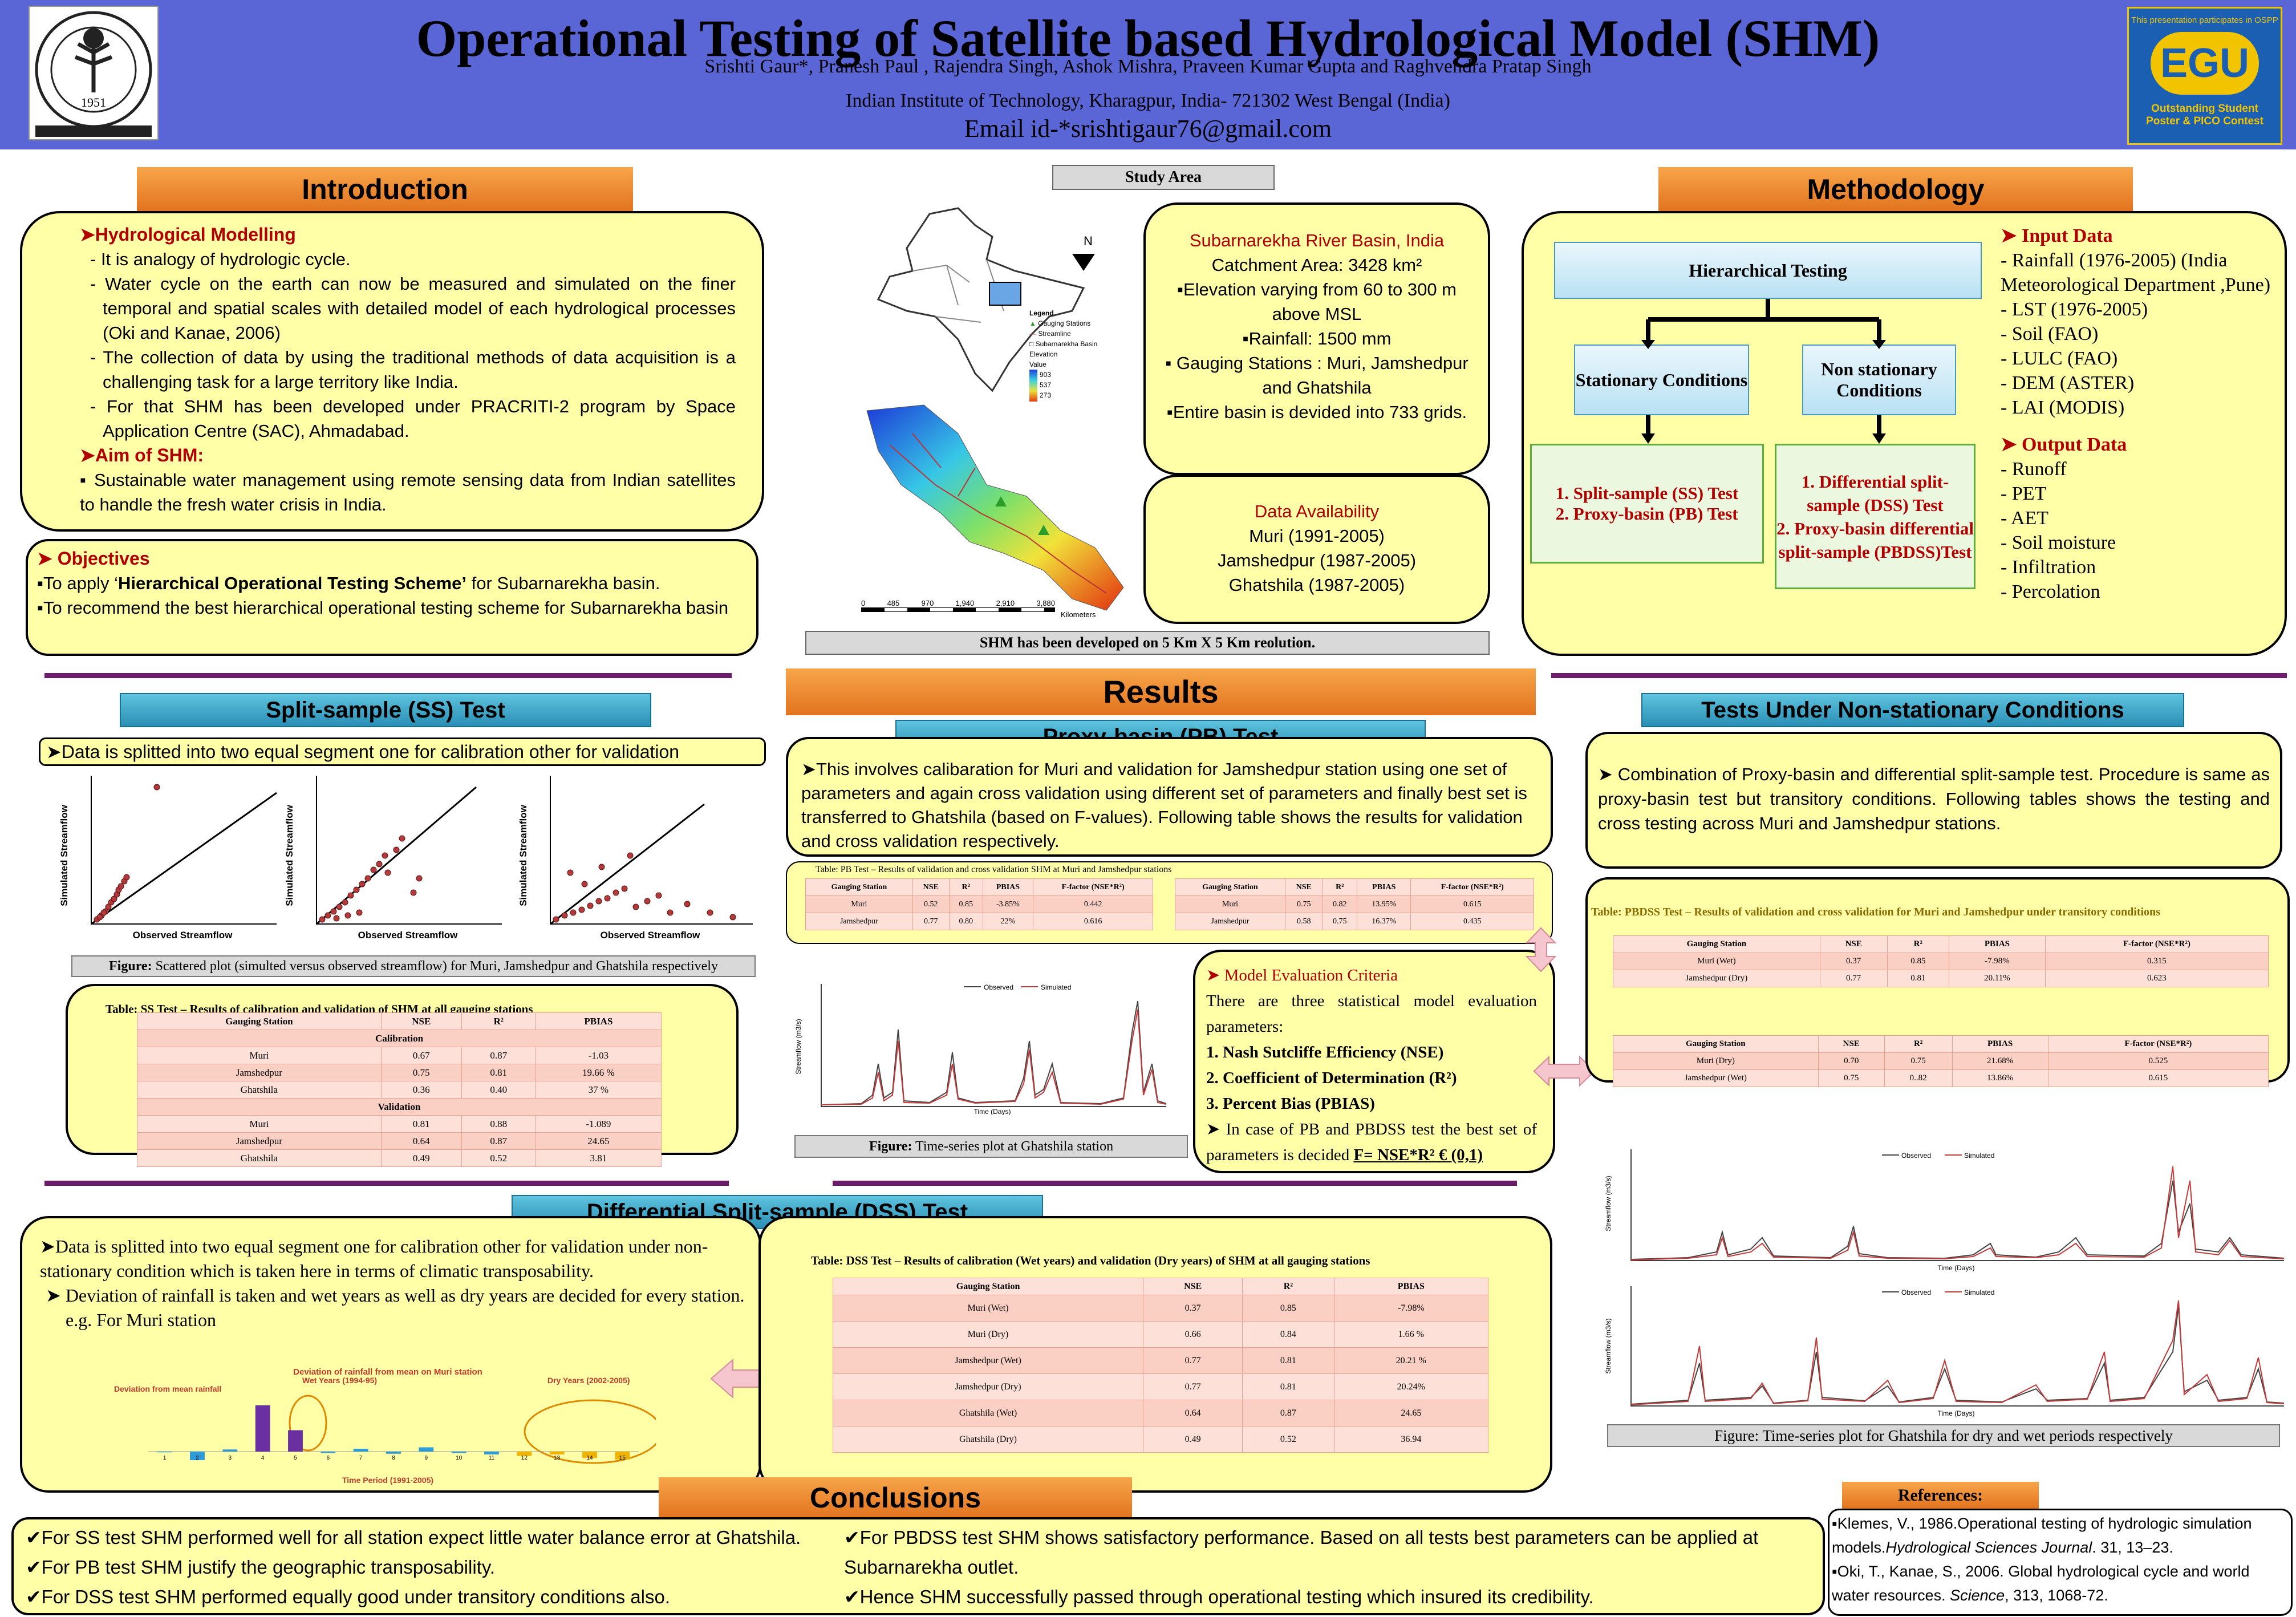 This screenshot has width=2296, height=1617. What do you see at coordinates (1093, 904) in the screenshot?
I see `cell: 0.442` at bounding box center [1093, 904].